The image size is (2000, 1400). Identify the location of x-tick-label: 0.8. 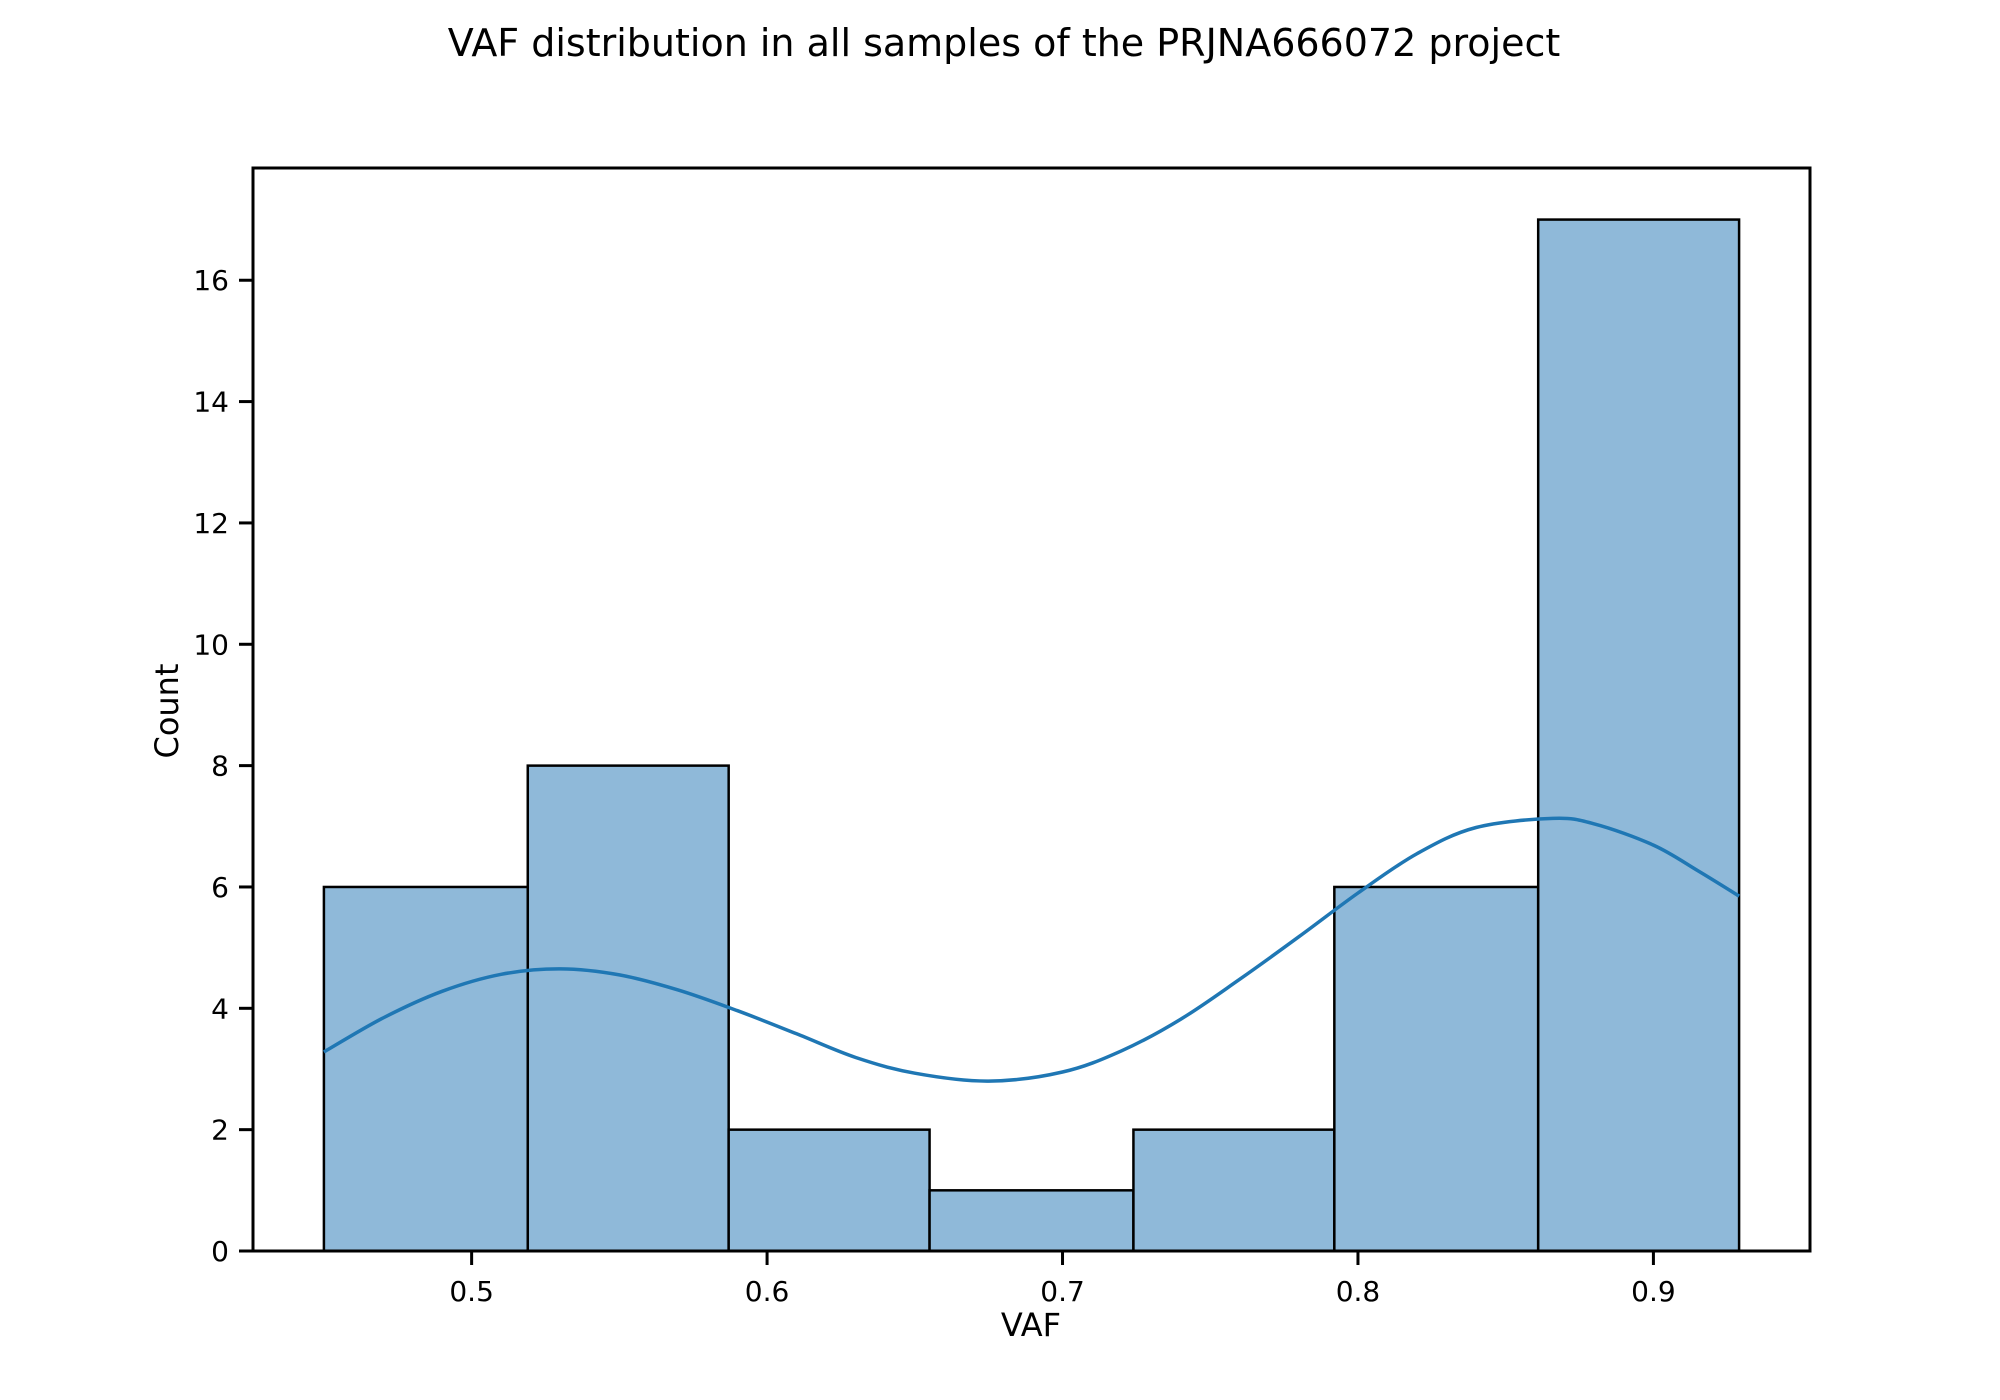
(1358, 1291).